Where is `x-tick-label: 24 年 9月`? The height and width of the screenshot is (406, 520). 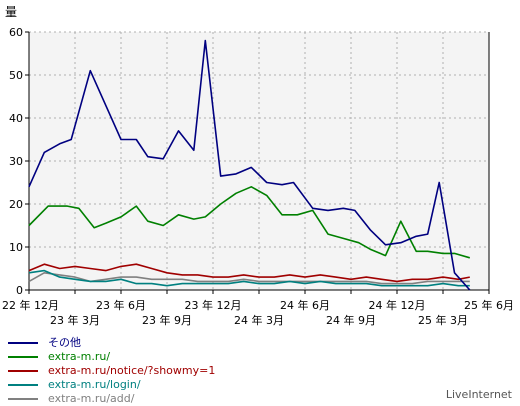
x-tick-label: 24 年 9月 is located at coordinates (351, 320).